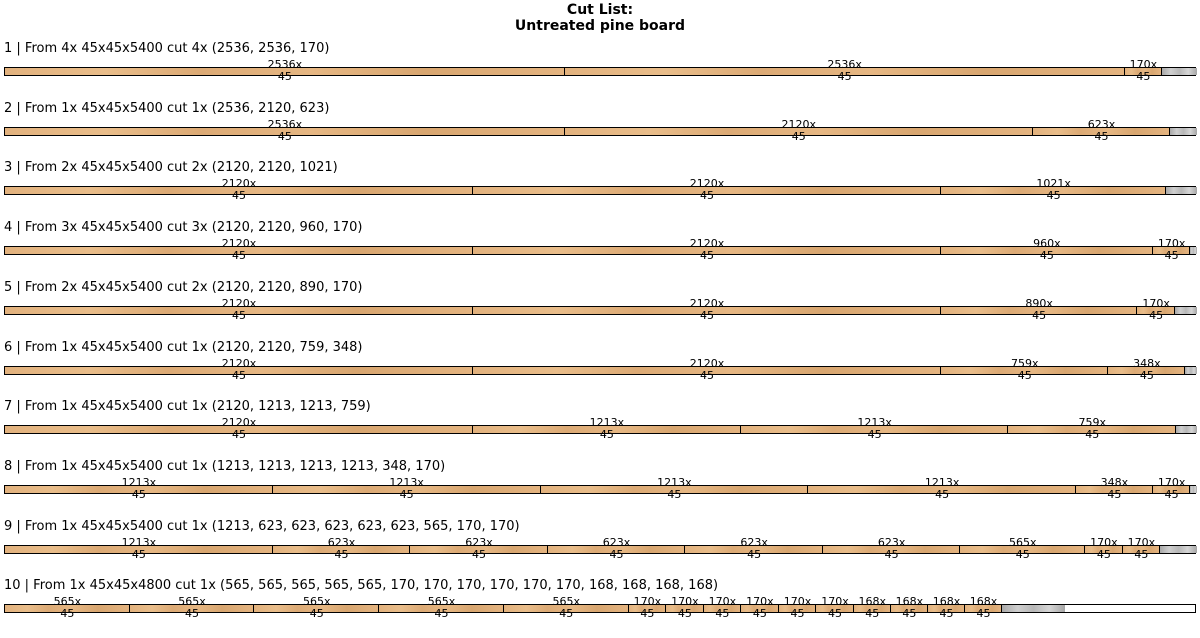 Image resolution: width=1200 pixels, height=638 pixels. What do you see at coordinates (600, 26) in the screenshot?
I see `title-line-2: Untreated pine board` at bounding box center [600, 26].